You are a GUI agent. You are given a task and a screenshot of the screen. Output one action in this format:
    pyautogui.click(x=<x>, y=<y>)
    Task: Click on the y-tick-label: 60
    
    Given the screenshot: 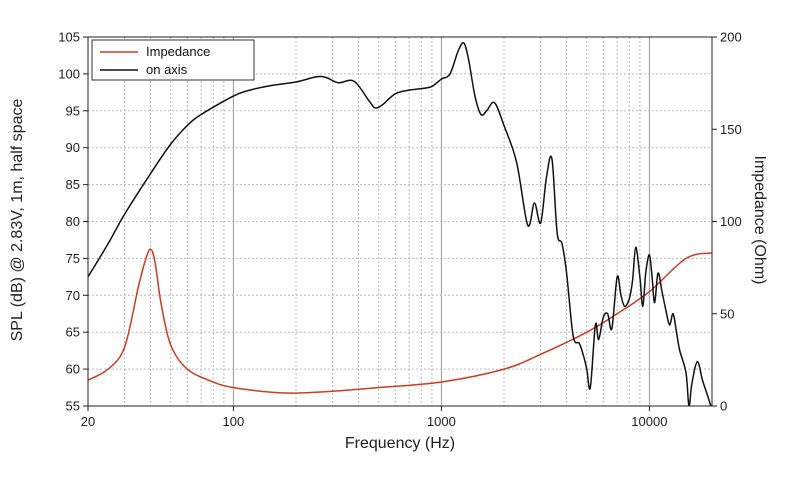 What is the action you would take?
    pyautogui.click(x=73, y=369)
    